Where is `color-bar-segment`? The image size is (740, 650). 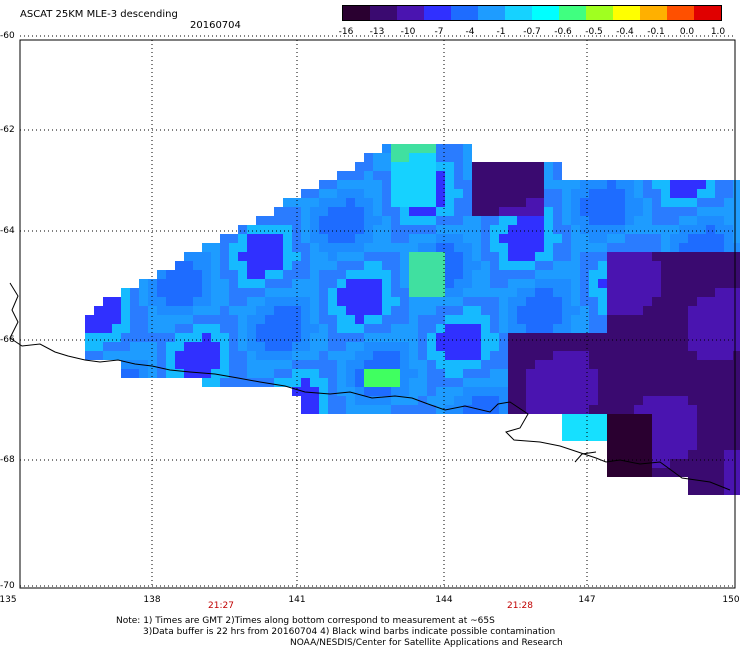 color-bar-segment is located at coordinates (491, 13).